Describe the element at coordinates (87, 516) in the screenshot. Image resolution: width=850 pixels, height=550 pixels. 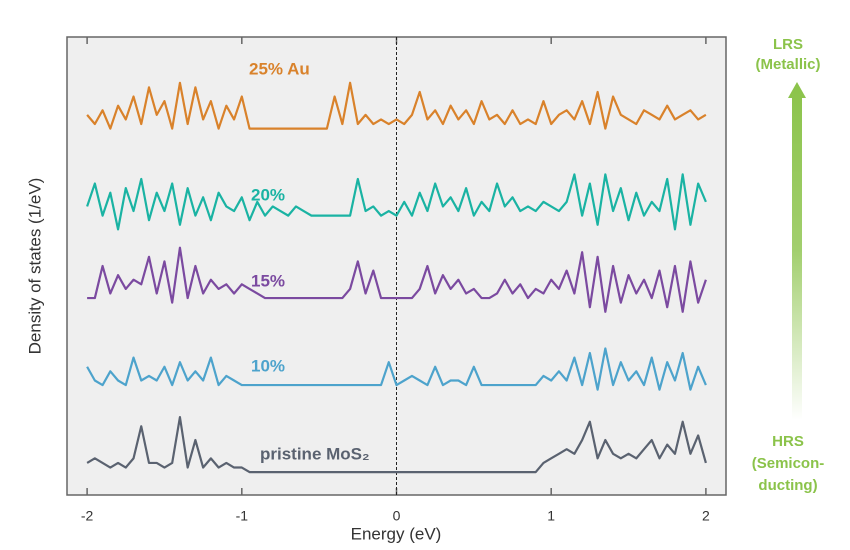
I see `x-tick-label: -2` at that location.